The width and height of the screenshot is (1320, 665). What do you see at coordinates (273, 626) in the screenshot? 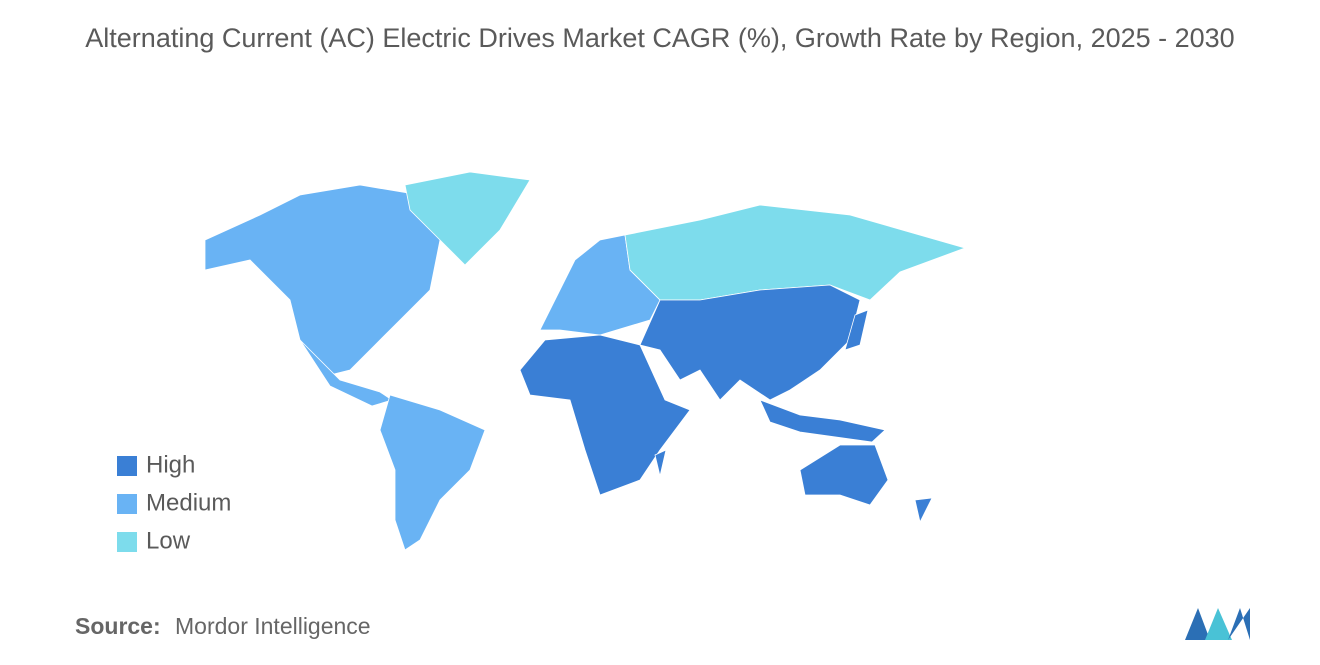
I see `source-text: Mordor Intelligence` at bounding box center [273, 626].